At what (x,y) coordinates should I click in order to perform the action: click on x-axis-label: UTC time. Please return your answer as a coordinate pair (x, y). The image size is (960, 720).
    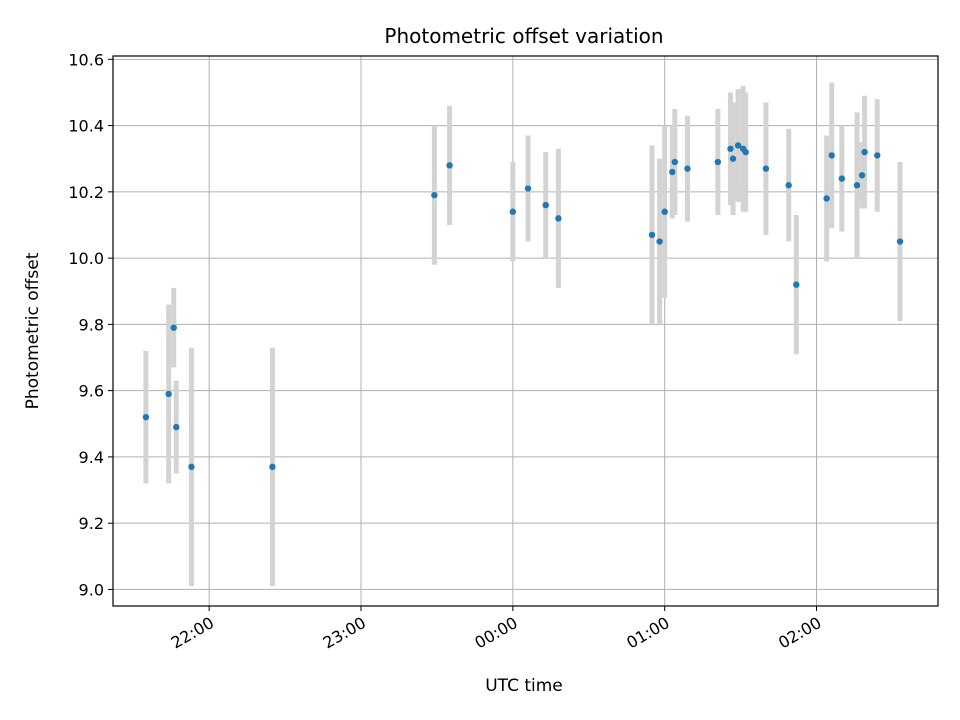
    Looking at the image, I should click on (524, 686).